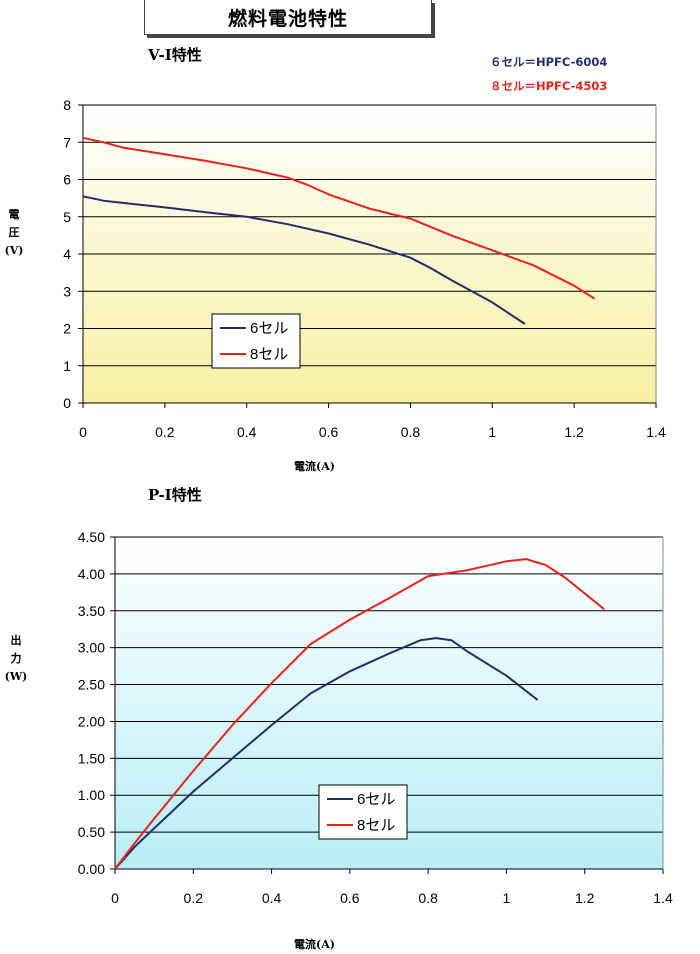  What do you see at coordinates (67, 142) in the screenshot?
I see `vi-y-tick-label: 7` at bounding box center [67, 142].